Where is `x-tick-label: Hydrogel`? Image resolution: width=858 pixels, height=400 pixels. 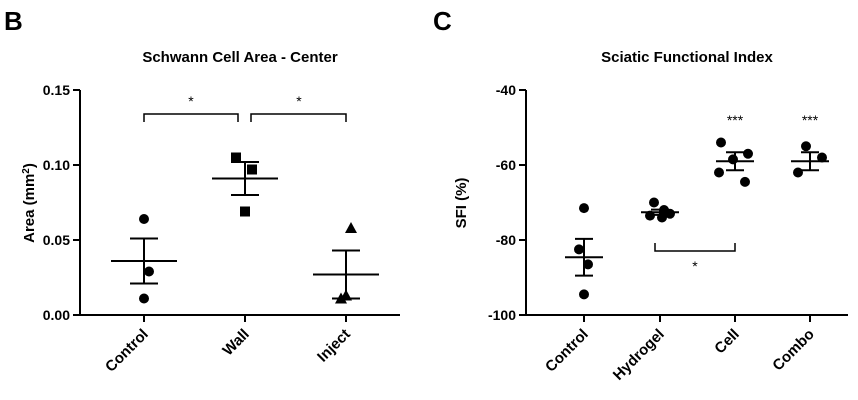 x-tick-label: Hydrogel is located at coordinates (639, 355).